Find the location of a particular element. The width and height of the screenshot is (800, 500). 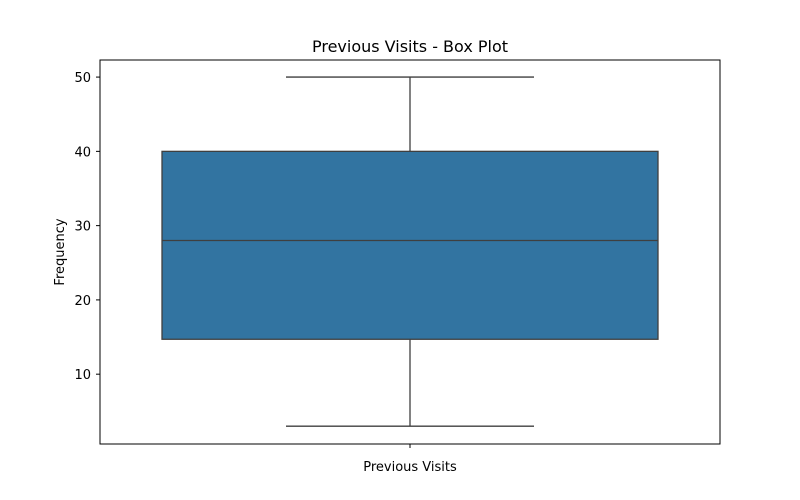

y-tick-label: 30 is located at coordinates (82, 227).